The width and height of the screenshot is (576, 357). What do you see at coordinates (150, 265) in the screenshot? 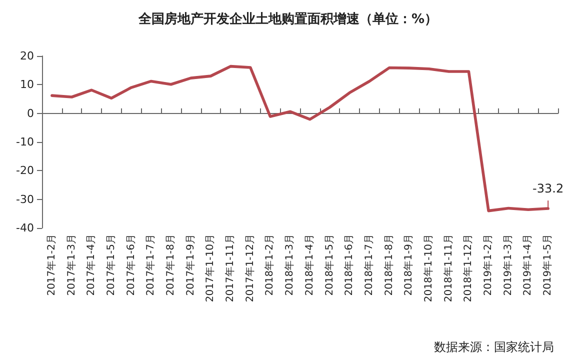
I see `x-tick-label: 2017年1-7月` at bounding box center [150, 265].